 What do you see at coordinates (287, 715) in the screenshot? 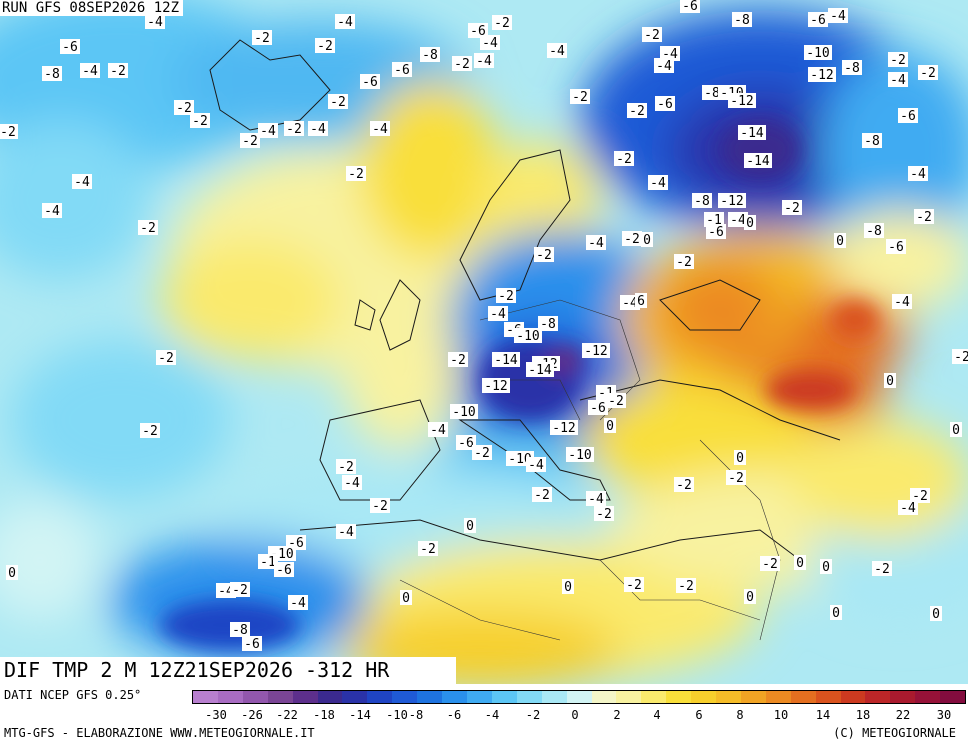
I see `color-scale-tick-label: -22` at bounding box center [287, 715].